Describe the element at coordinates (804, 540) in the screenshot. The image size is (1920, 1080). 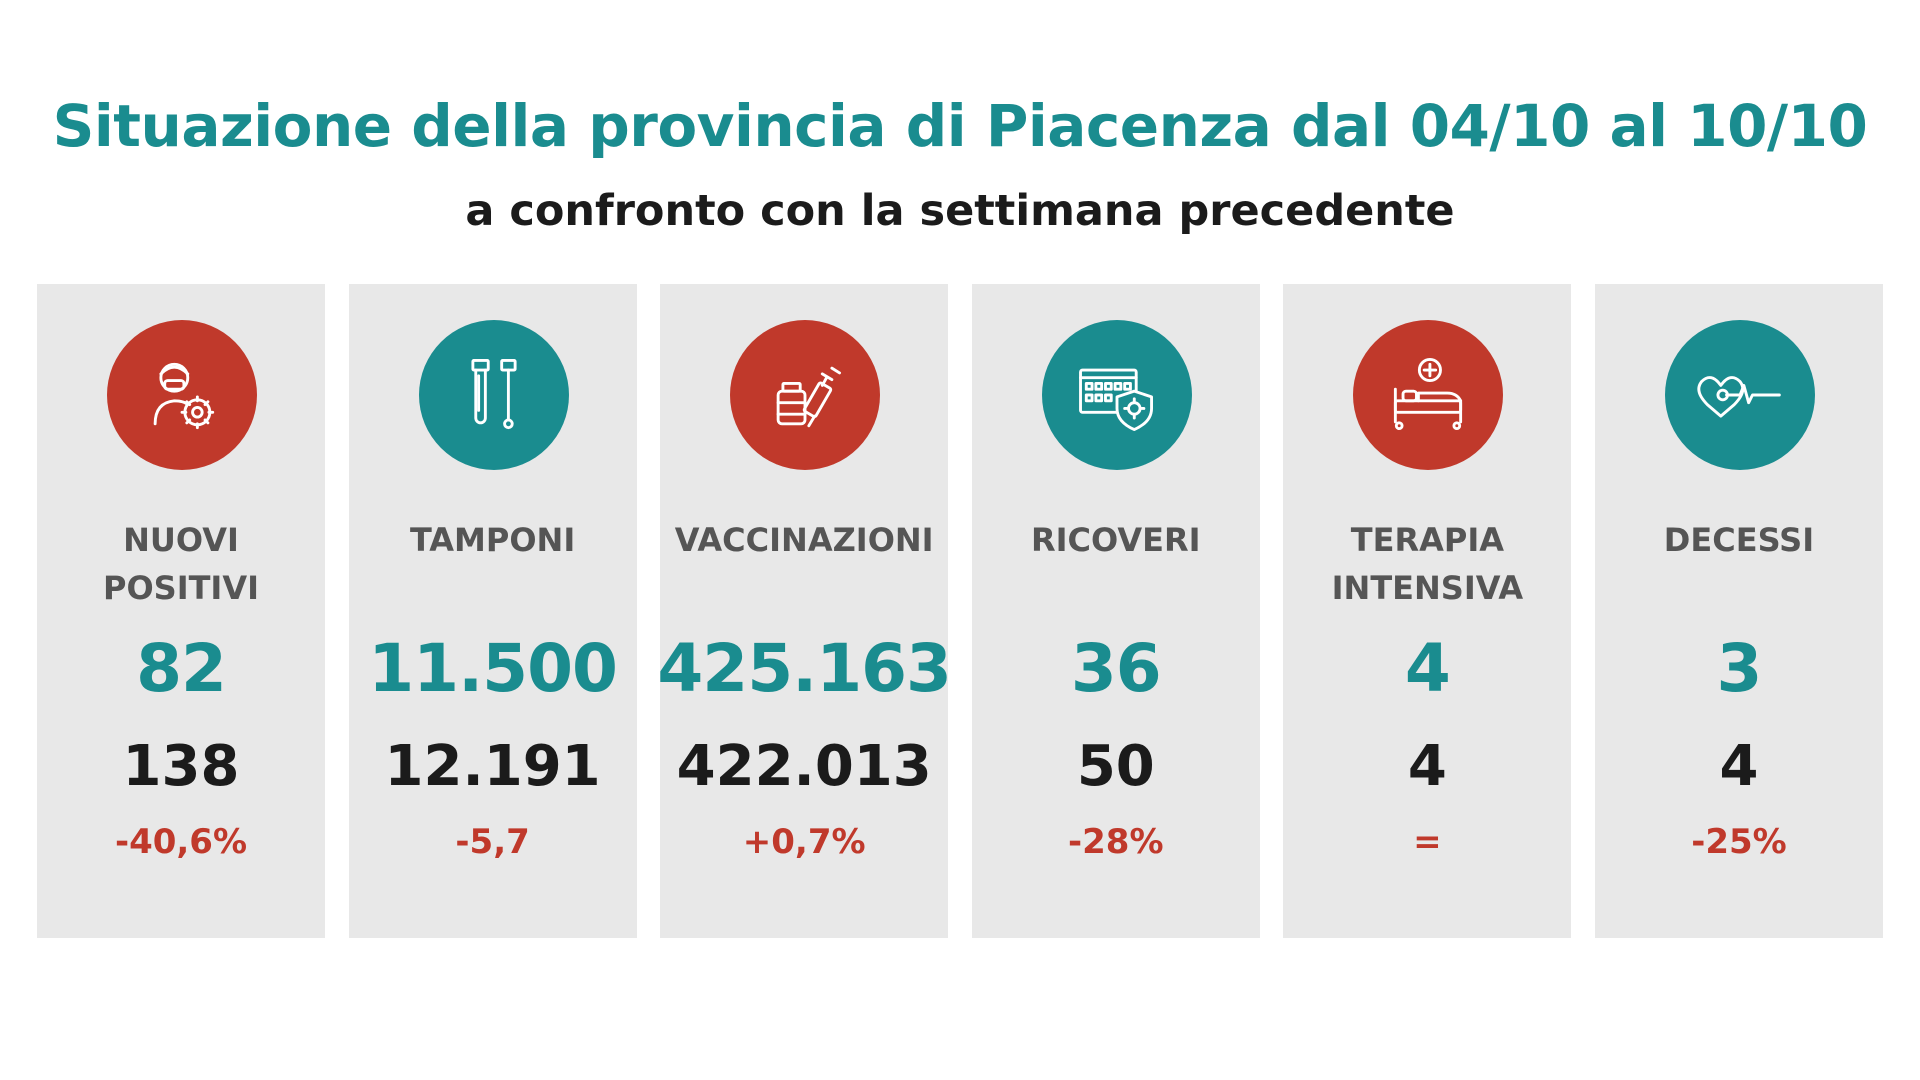
I see `card-label: VACCINAZIONI` at that location.